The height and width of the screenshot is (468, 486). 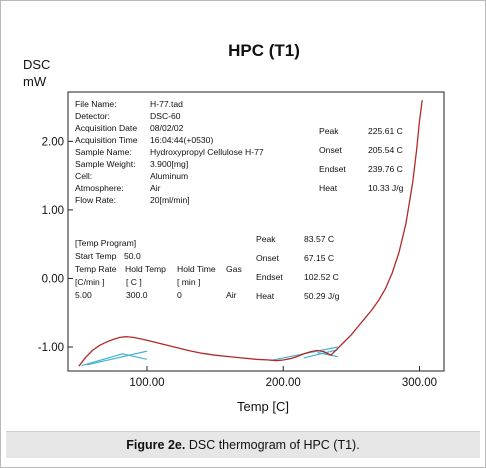 I want to click on start-temp-label: Start Temp, so click(x=96, y=256).